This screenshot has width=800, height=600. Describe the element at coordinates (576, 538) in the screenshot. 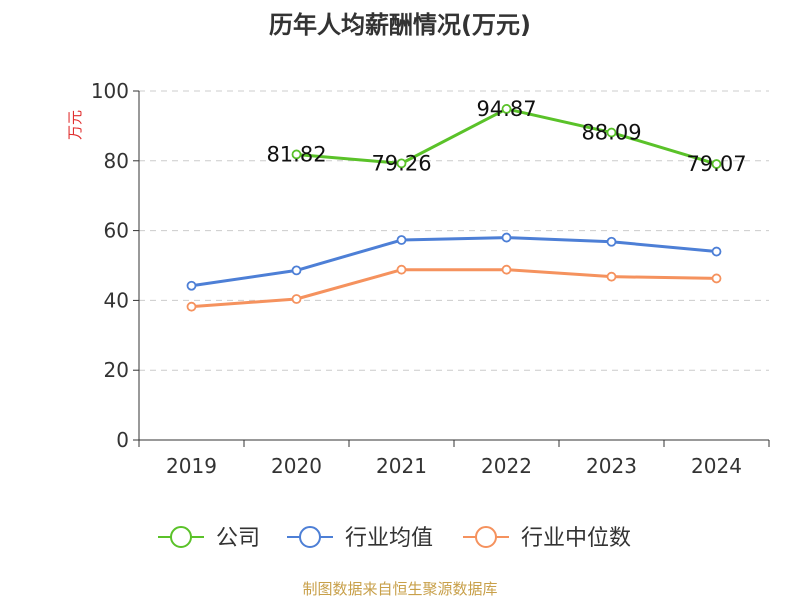

I see `legend-label: 行业中位数` at that location.